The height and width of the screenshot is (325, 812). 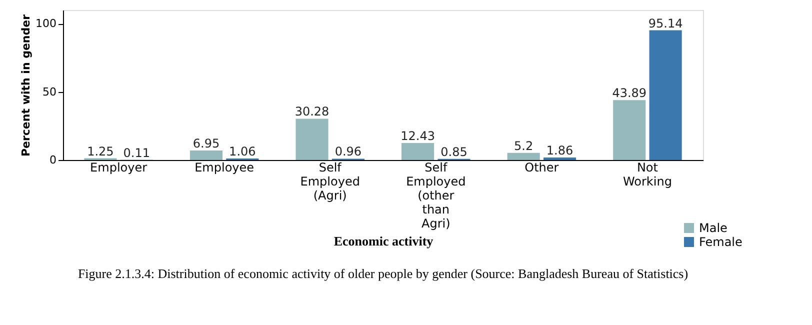 What do you see at coordinates (524, 145) in the screenshot?
I see `data-label: 5.2` at bounding box center [524, 145].